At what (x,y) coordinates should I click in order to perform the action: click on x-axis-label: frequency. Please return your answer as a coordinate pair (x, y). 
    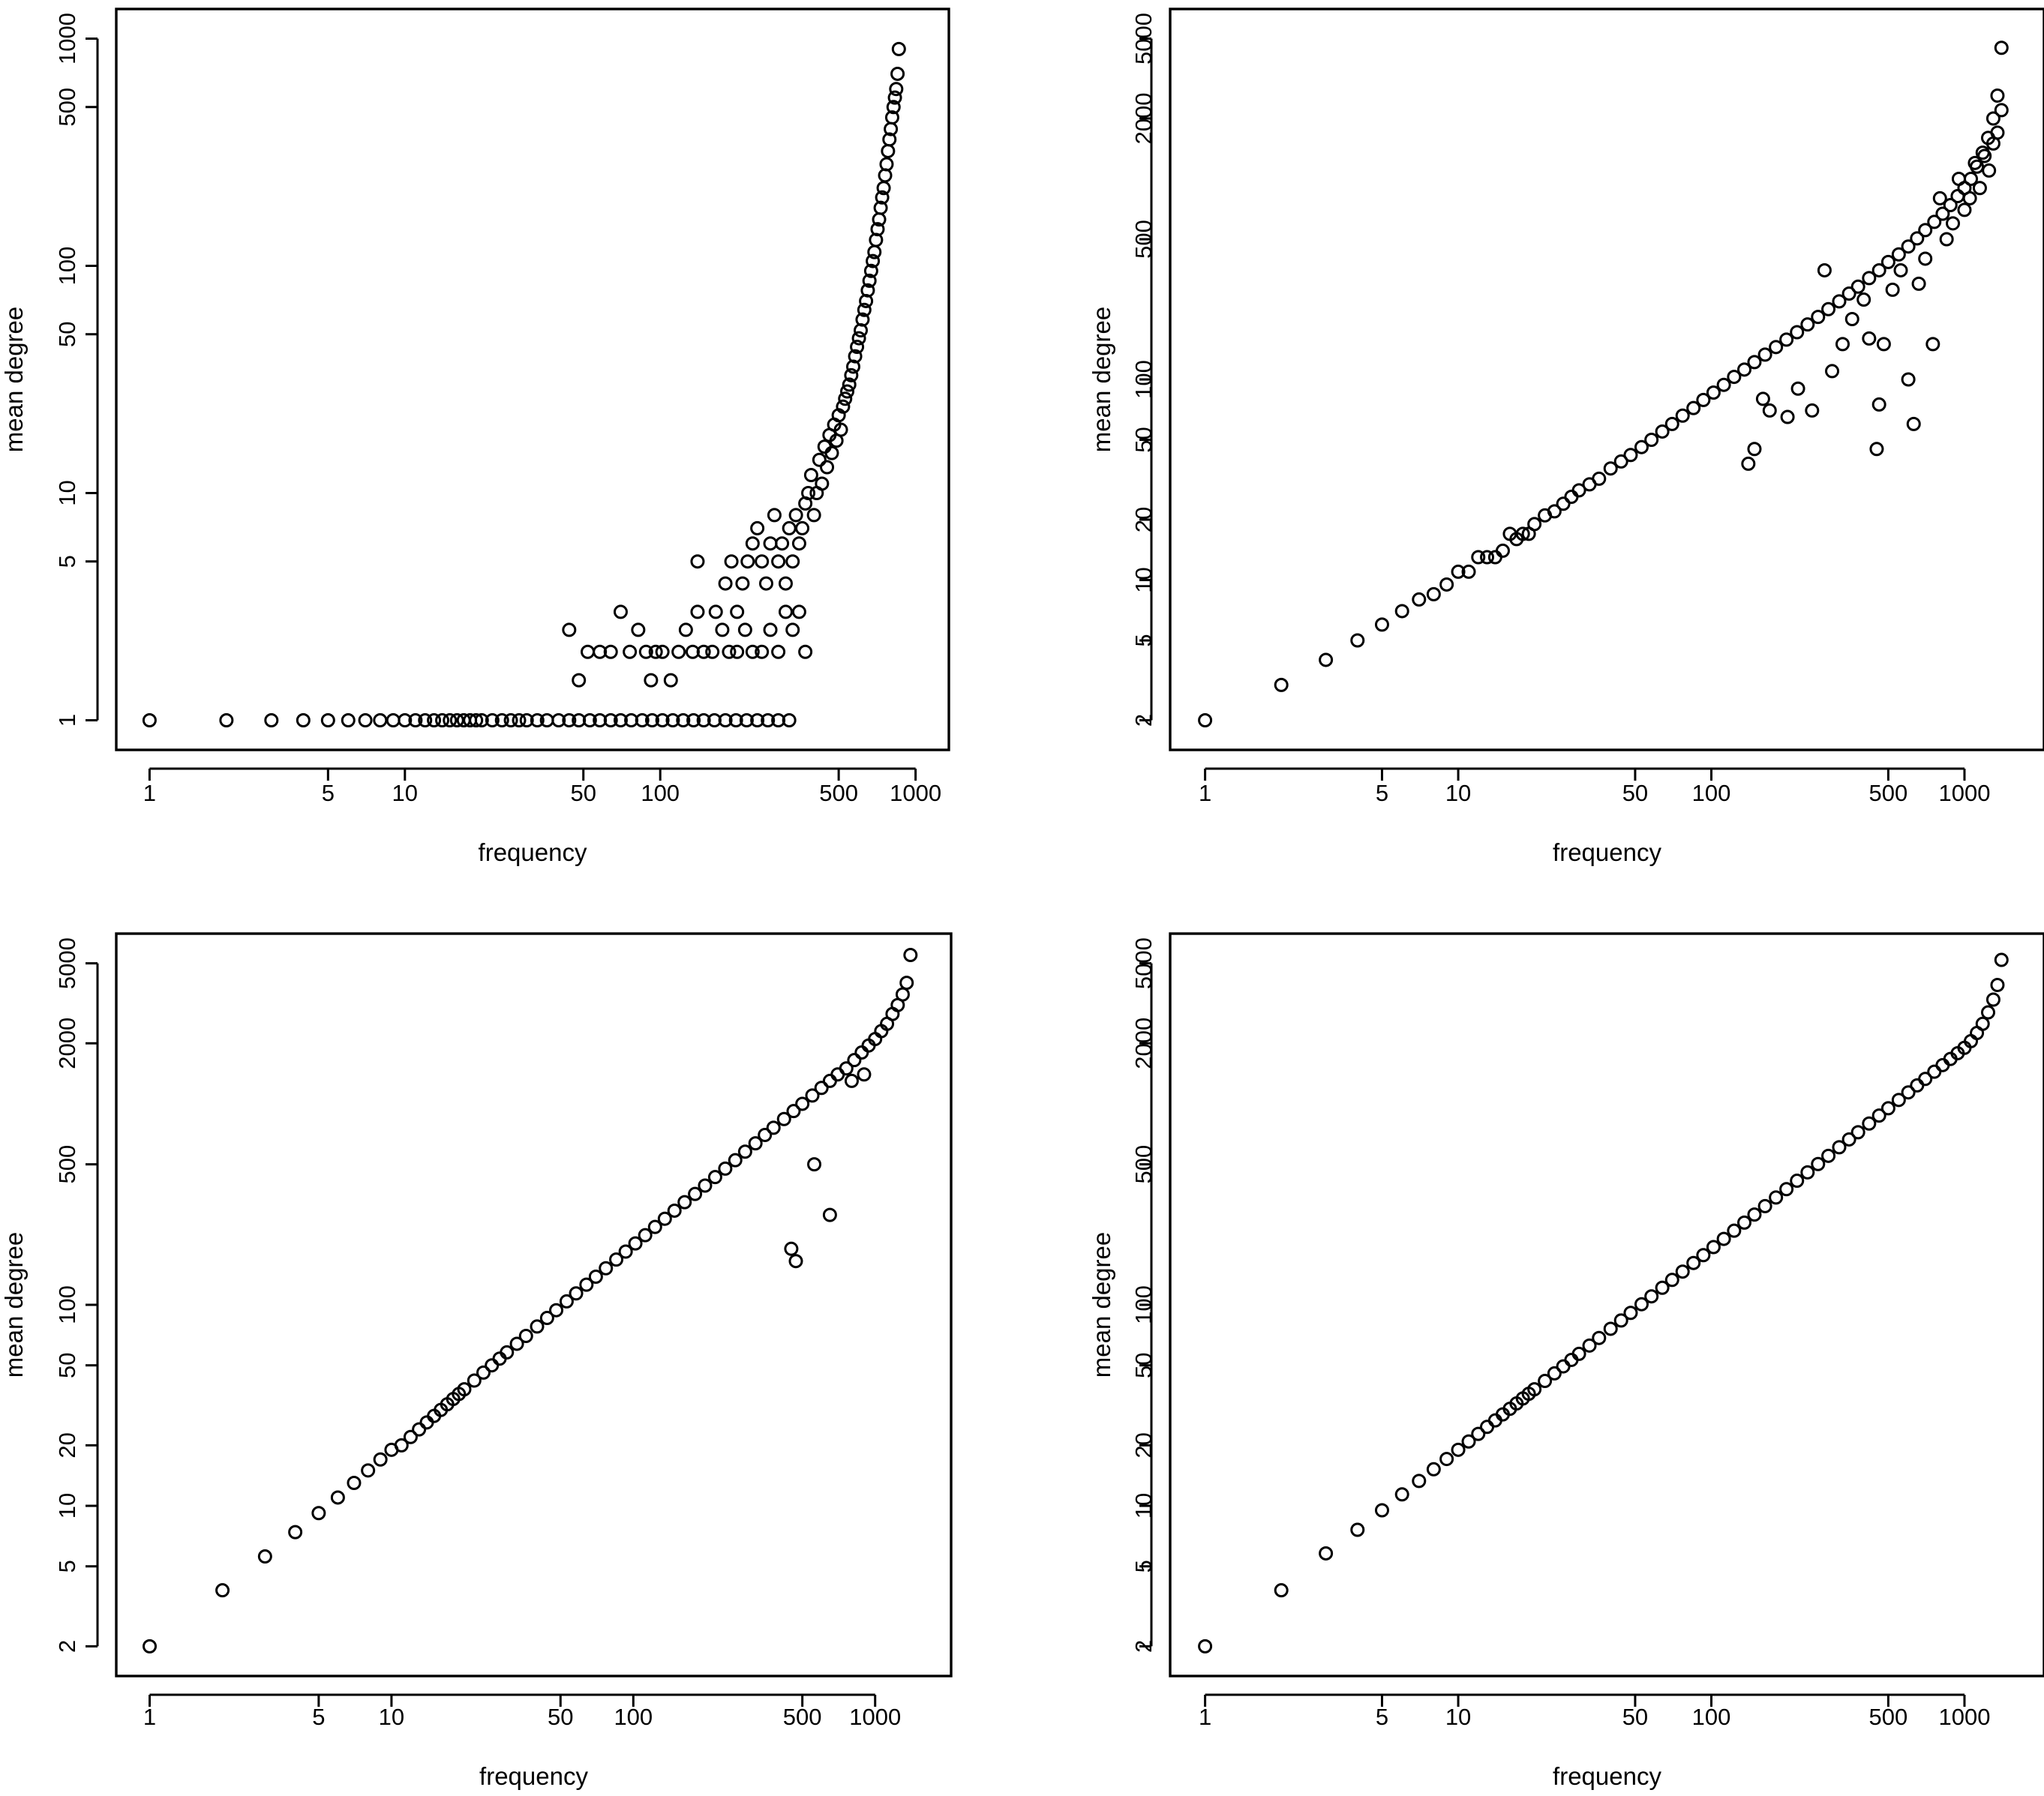
    Looking at the image, I should click on (1607, 852).